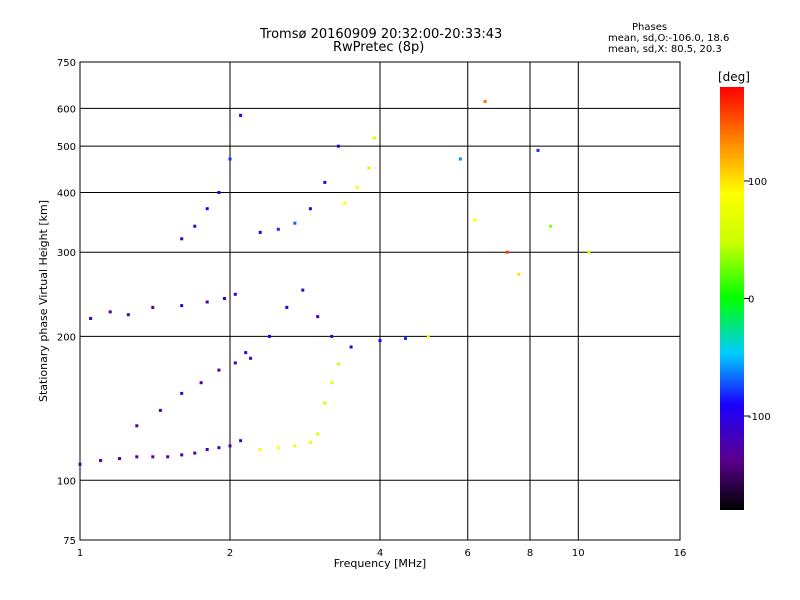 This screenshot has width=800, height=600. What do you see at coordinates (230, 553) in the screenshot?
I see `x-tick-label: 2` at bounding box center [230, 553].